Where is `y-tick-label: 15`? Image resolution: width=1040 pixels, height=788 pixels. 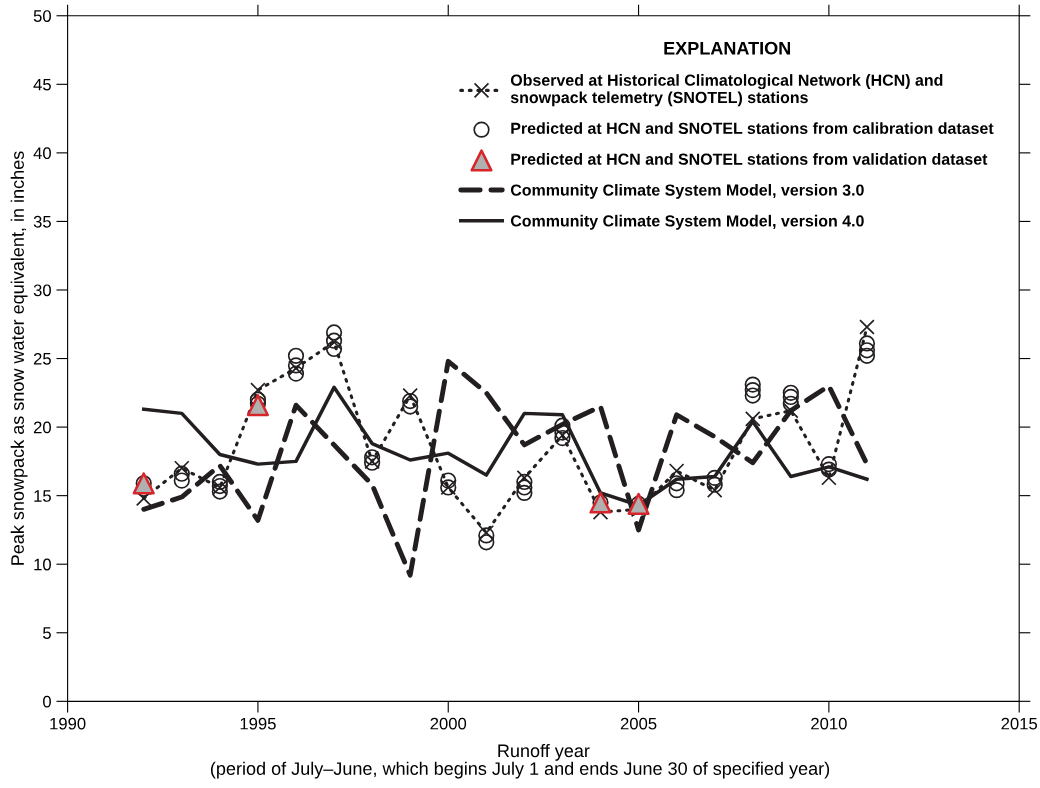 y-tick-label: 15 is located at coordinates (42, 496).